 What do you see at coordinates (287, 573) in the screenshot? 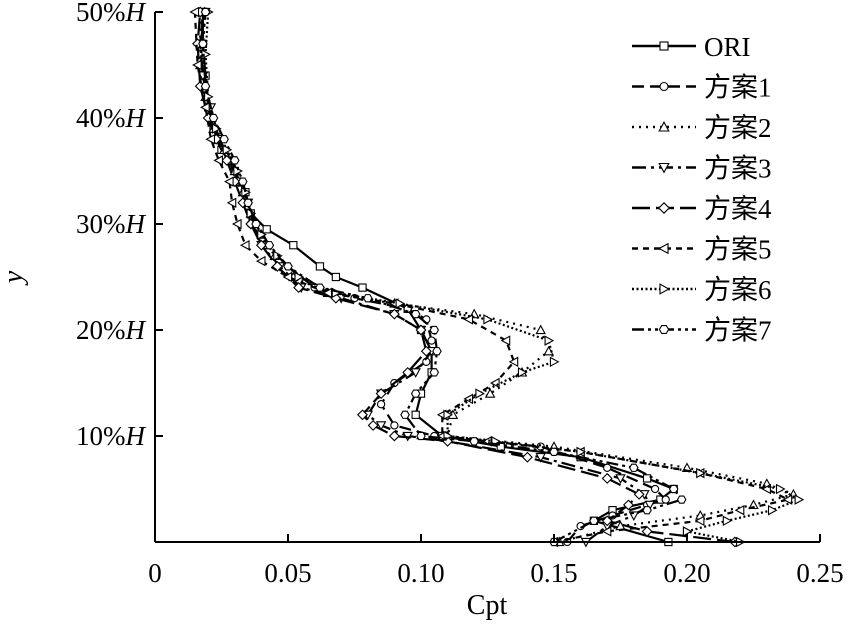
I see `x-tick-label: 0.05` at bounding box center [287, 573].